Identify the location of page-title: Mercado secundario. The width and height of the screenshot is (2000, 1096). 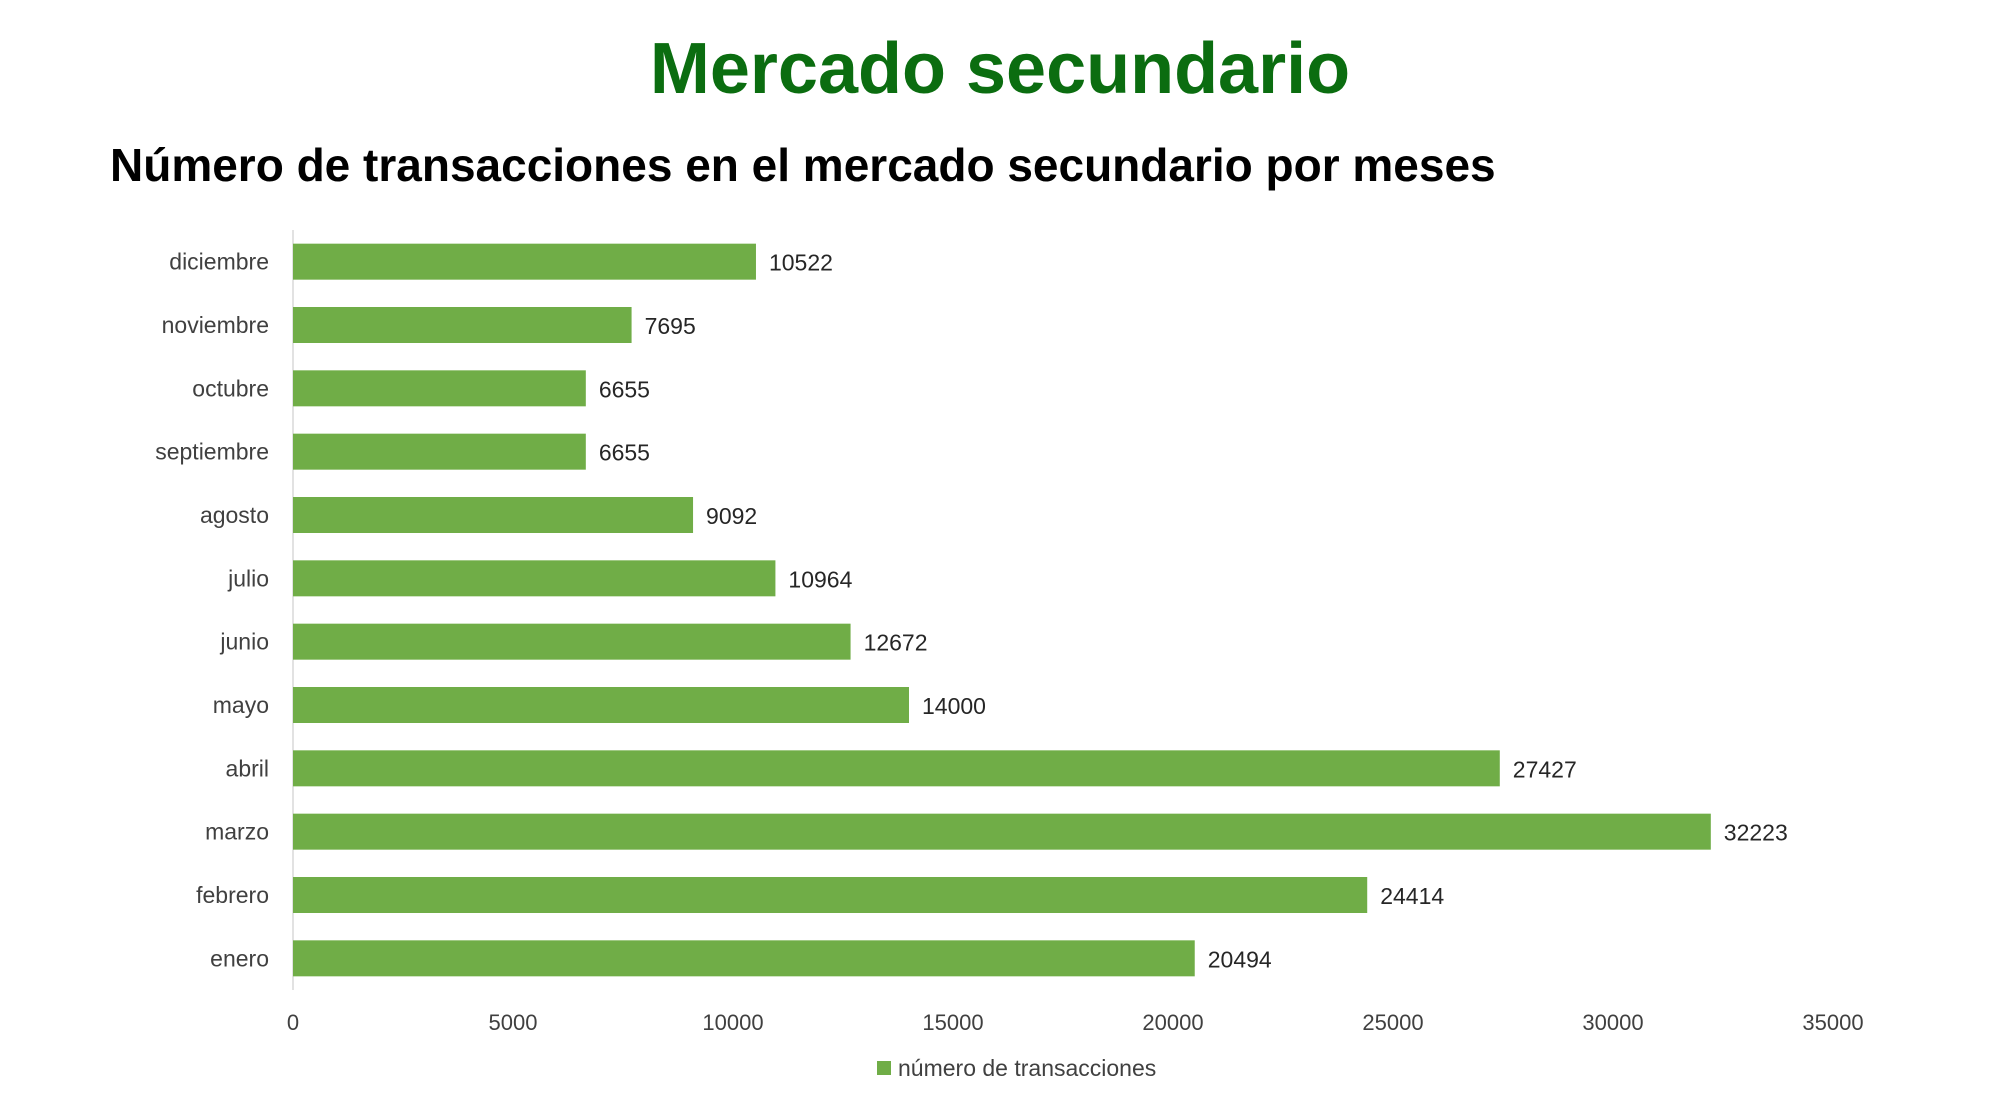
(1000, 69).